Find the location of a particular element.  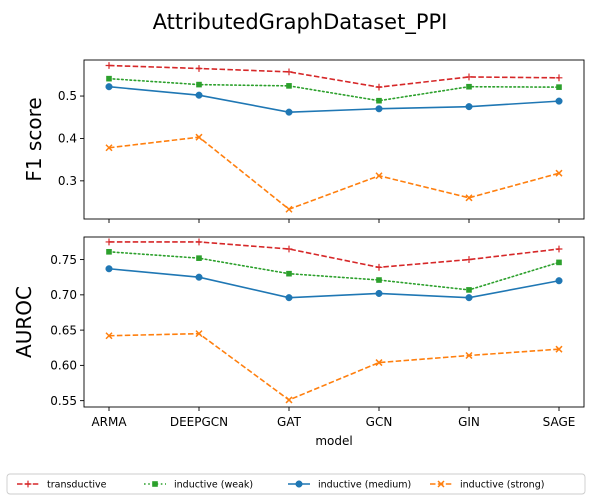

x-tick-label-gat: GAT is located at coordinates (289, 422).